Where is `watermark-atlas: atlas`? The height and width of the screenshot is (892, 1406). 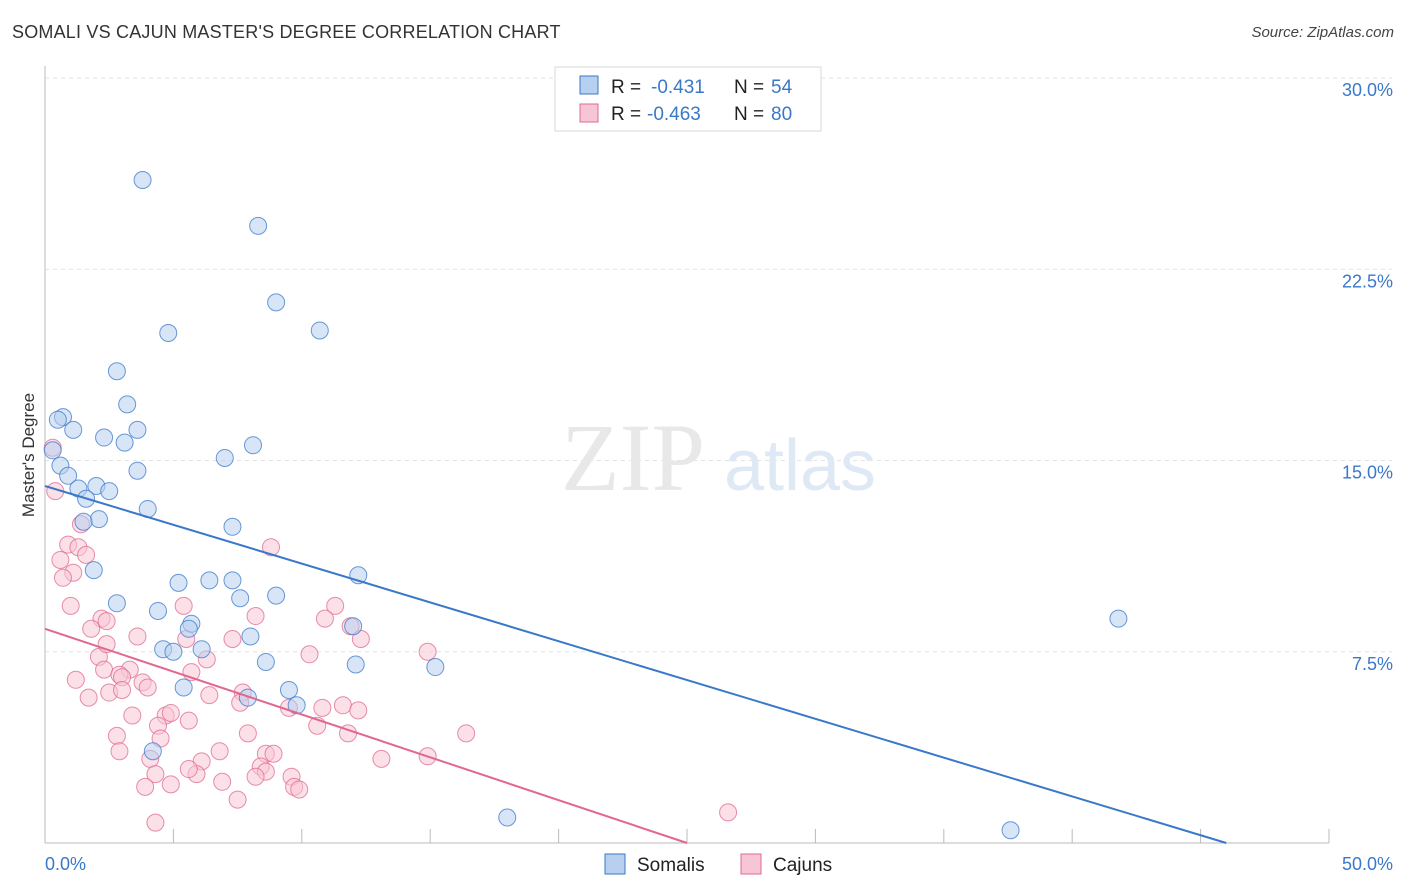
watermark-atlas: atlas is located at coordinates (800, 466).